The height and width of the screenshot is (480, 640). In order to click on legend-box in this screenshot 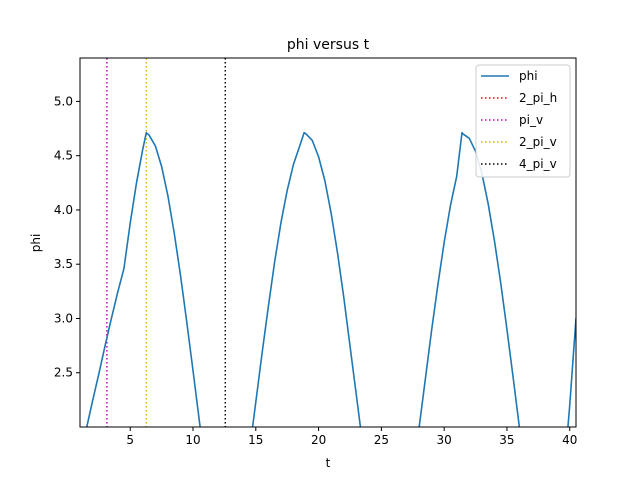, I will do `click(523, 121)`.